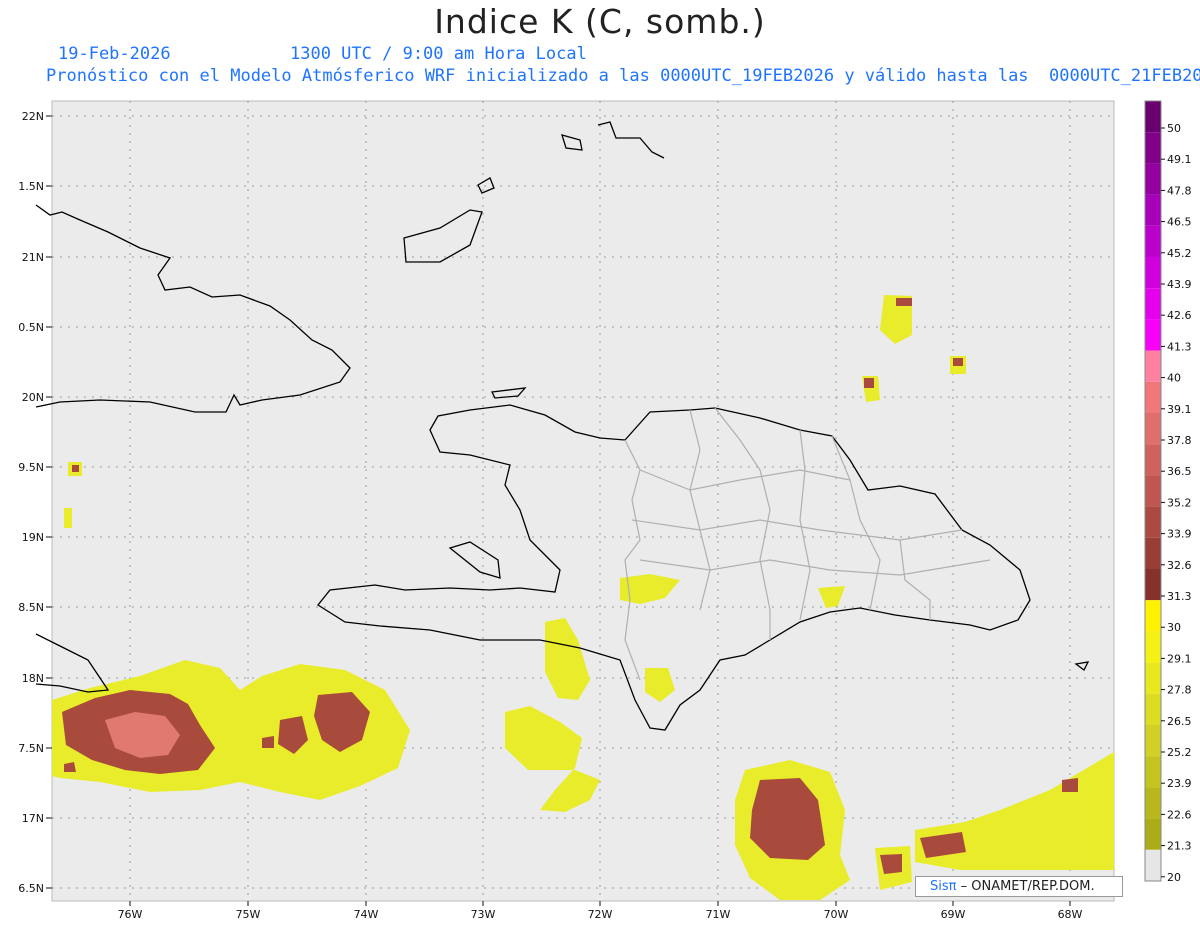  Describe the element at coordinates (891, 864) in the screenshot. I see `k-index-core-se2` at that location.